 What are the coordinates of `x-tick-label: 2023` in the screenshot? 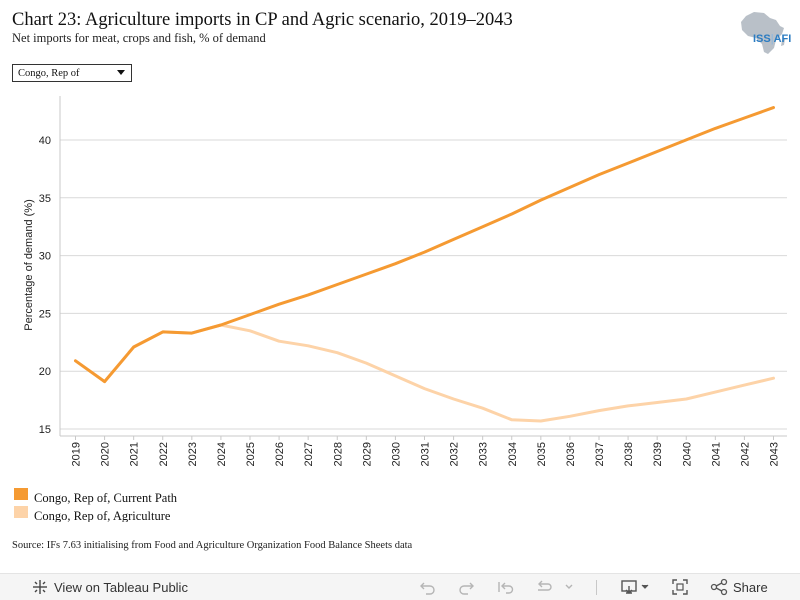 It's located at (193, 454).